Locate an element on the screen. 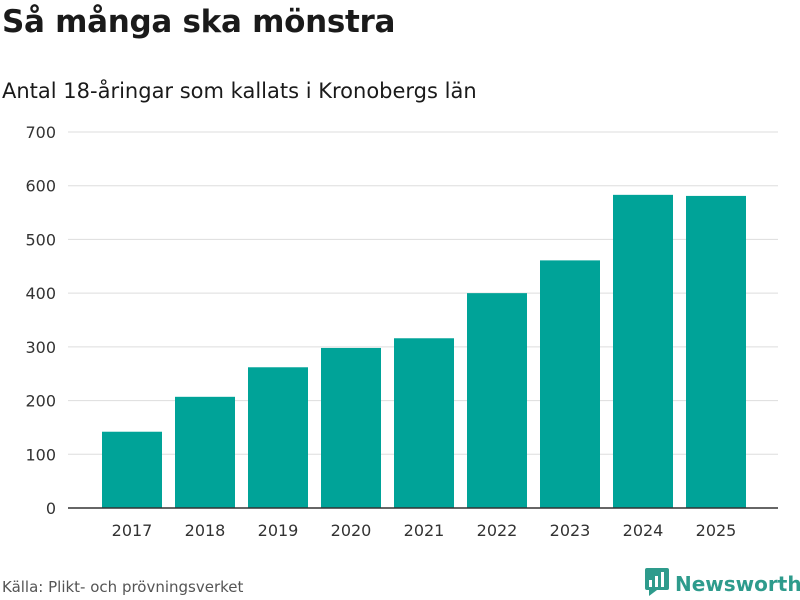 The height and width of the screenshot is (600, 800). x-tick-label: 2025 is located at coordinates (716, 530).